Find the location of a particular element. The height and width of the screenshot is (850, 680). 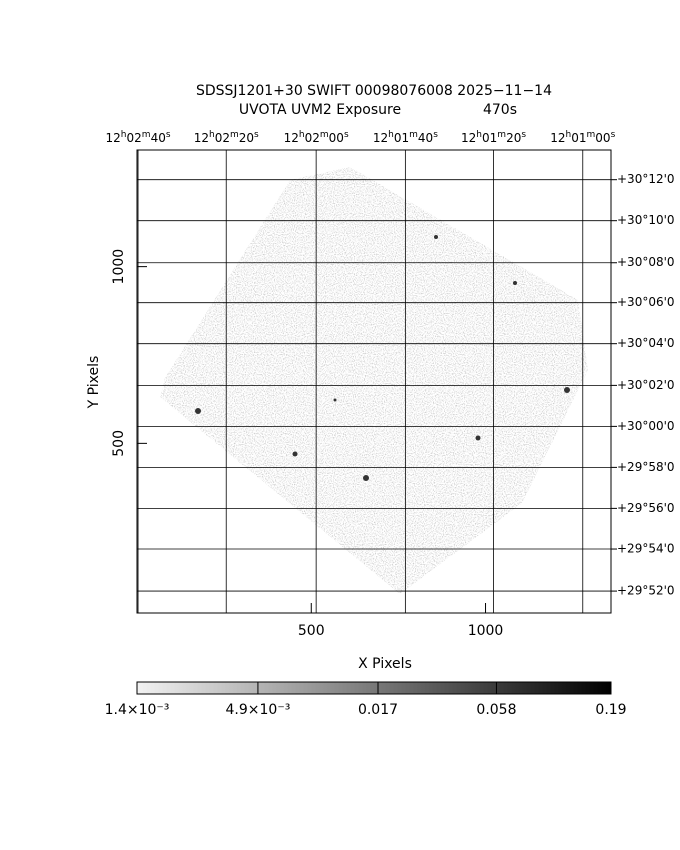

colorbar-tick-label: 0.058 is located at coordinates (496, 710).